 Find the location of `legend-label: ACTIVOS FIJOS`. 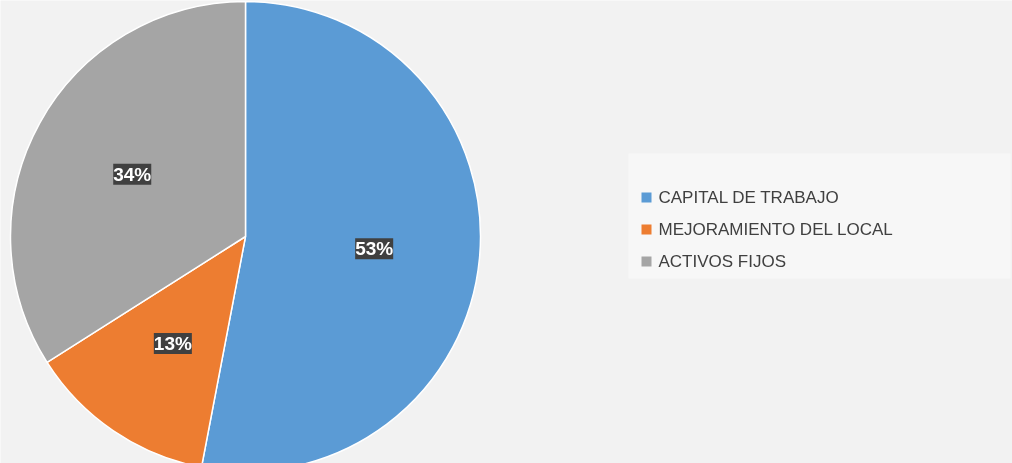

legend-label: ACTIVOS FIJOS is located at coordinates (722, 261).